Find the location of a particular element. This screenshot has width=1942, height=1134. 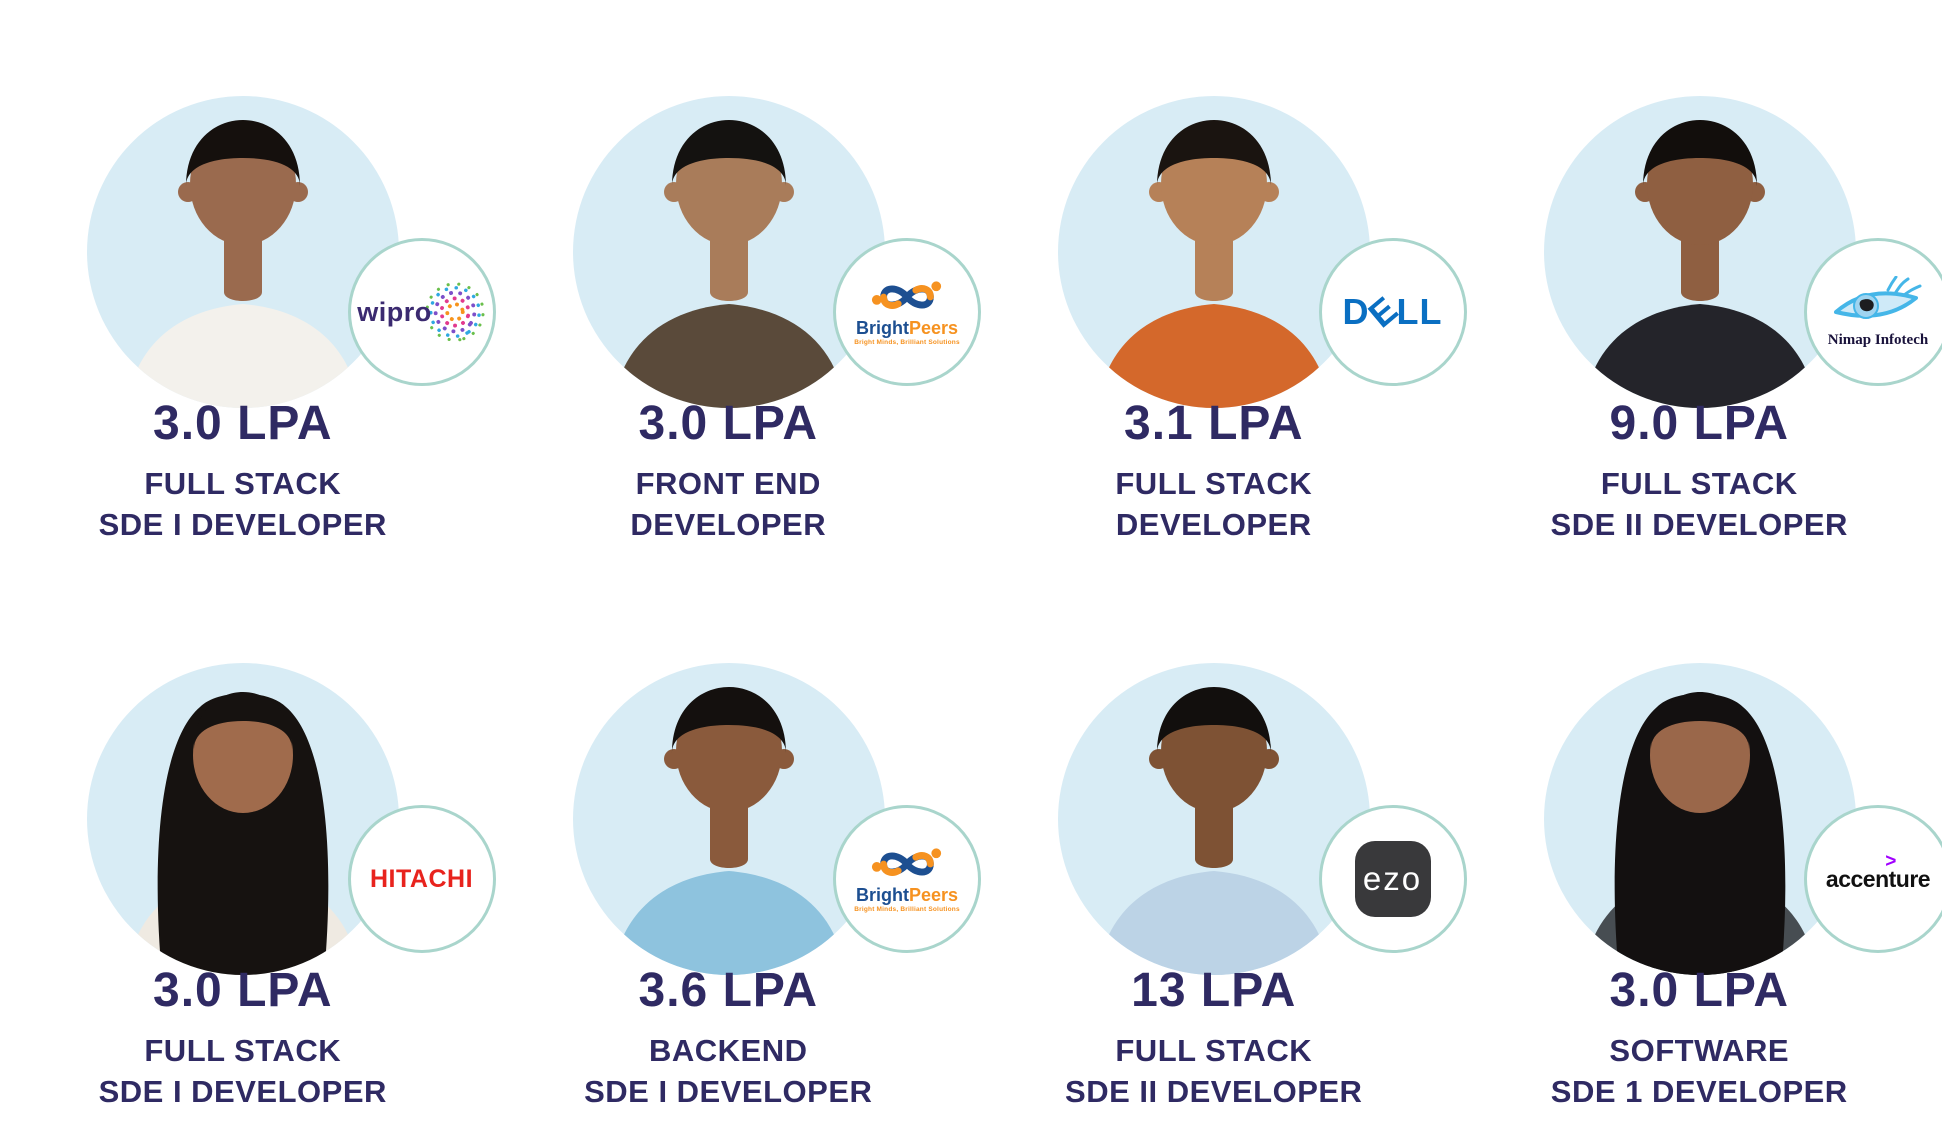

nimap-wordmark: Nimap Infotech is located at coordinates (1878, 339).